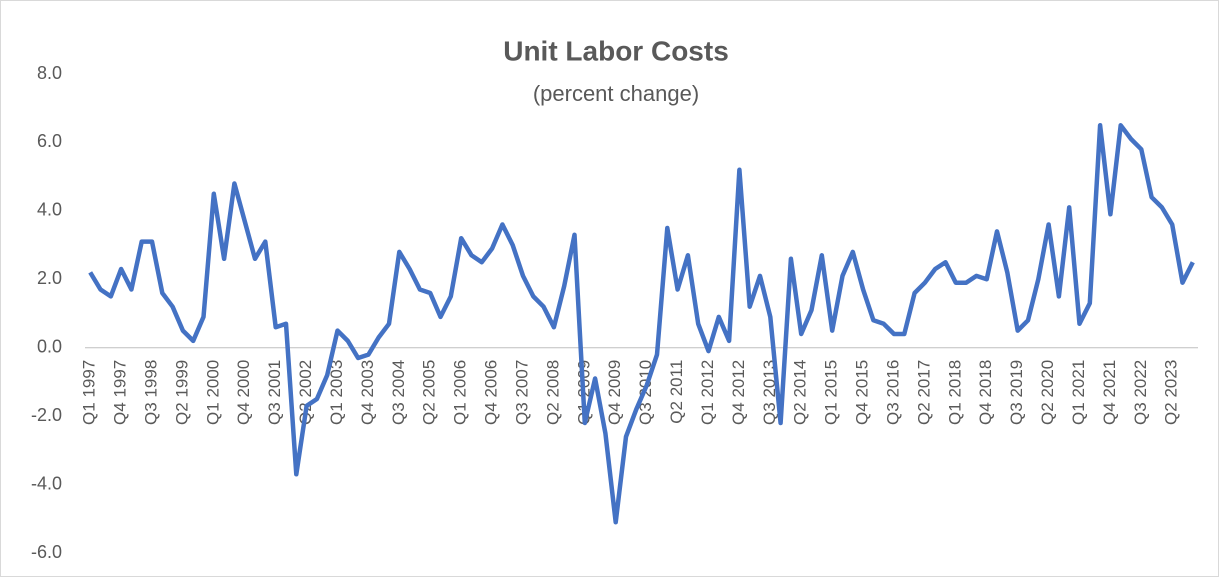 The image size is (1219, 577). Describe the element at coordinates (336, 392) in the screenshot. I see `x-tick-label: Q1 2003` at that location.